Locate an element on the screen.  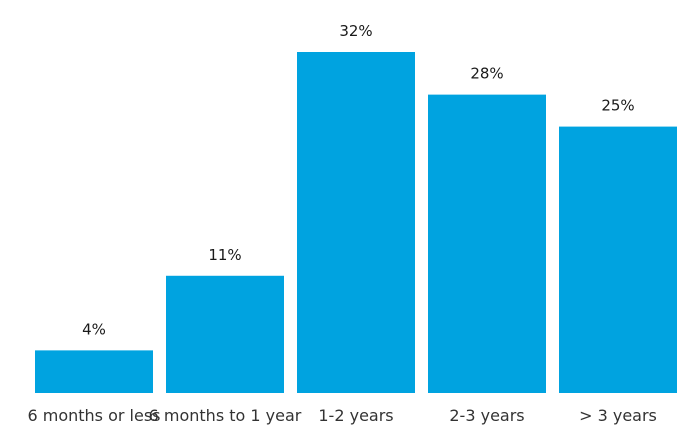
value-label-3: 28% is located at coordinates (486, 74).